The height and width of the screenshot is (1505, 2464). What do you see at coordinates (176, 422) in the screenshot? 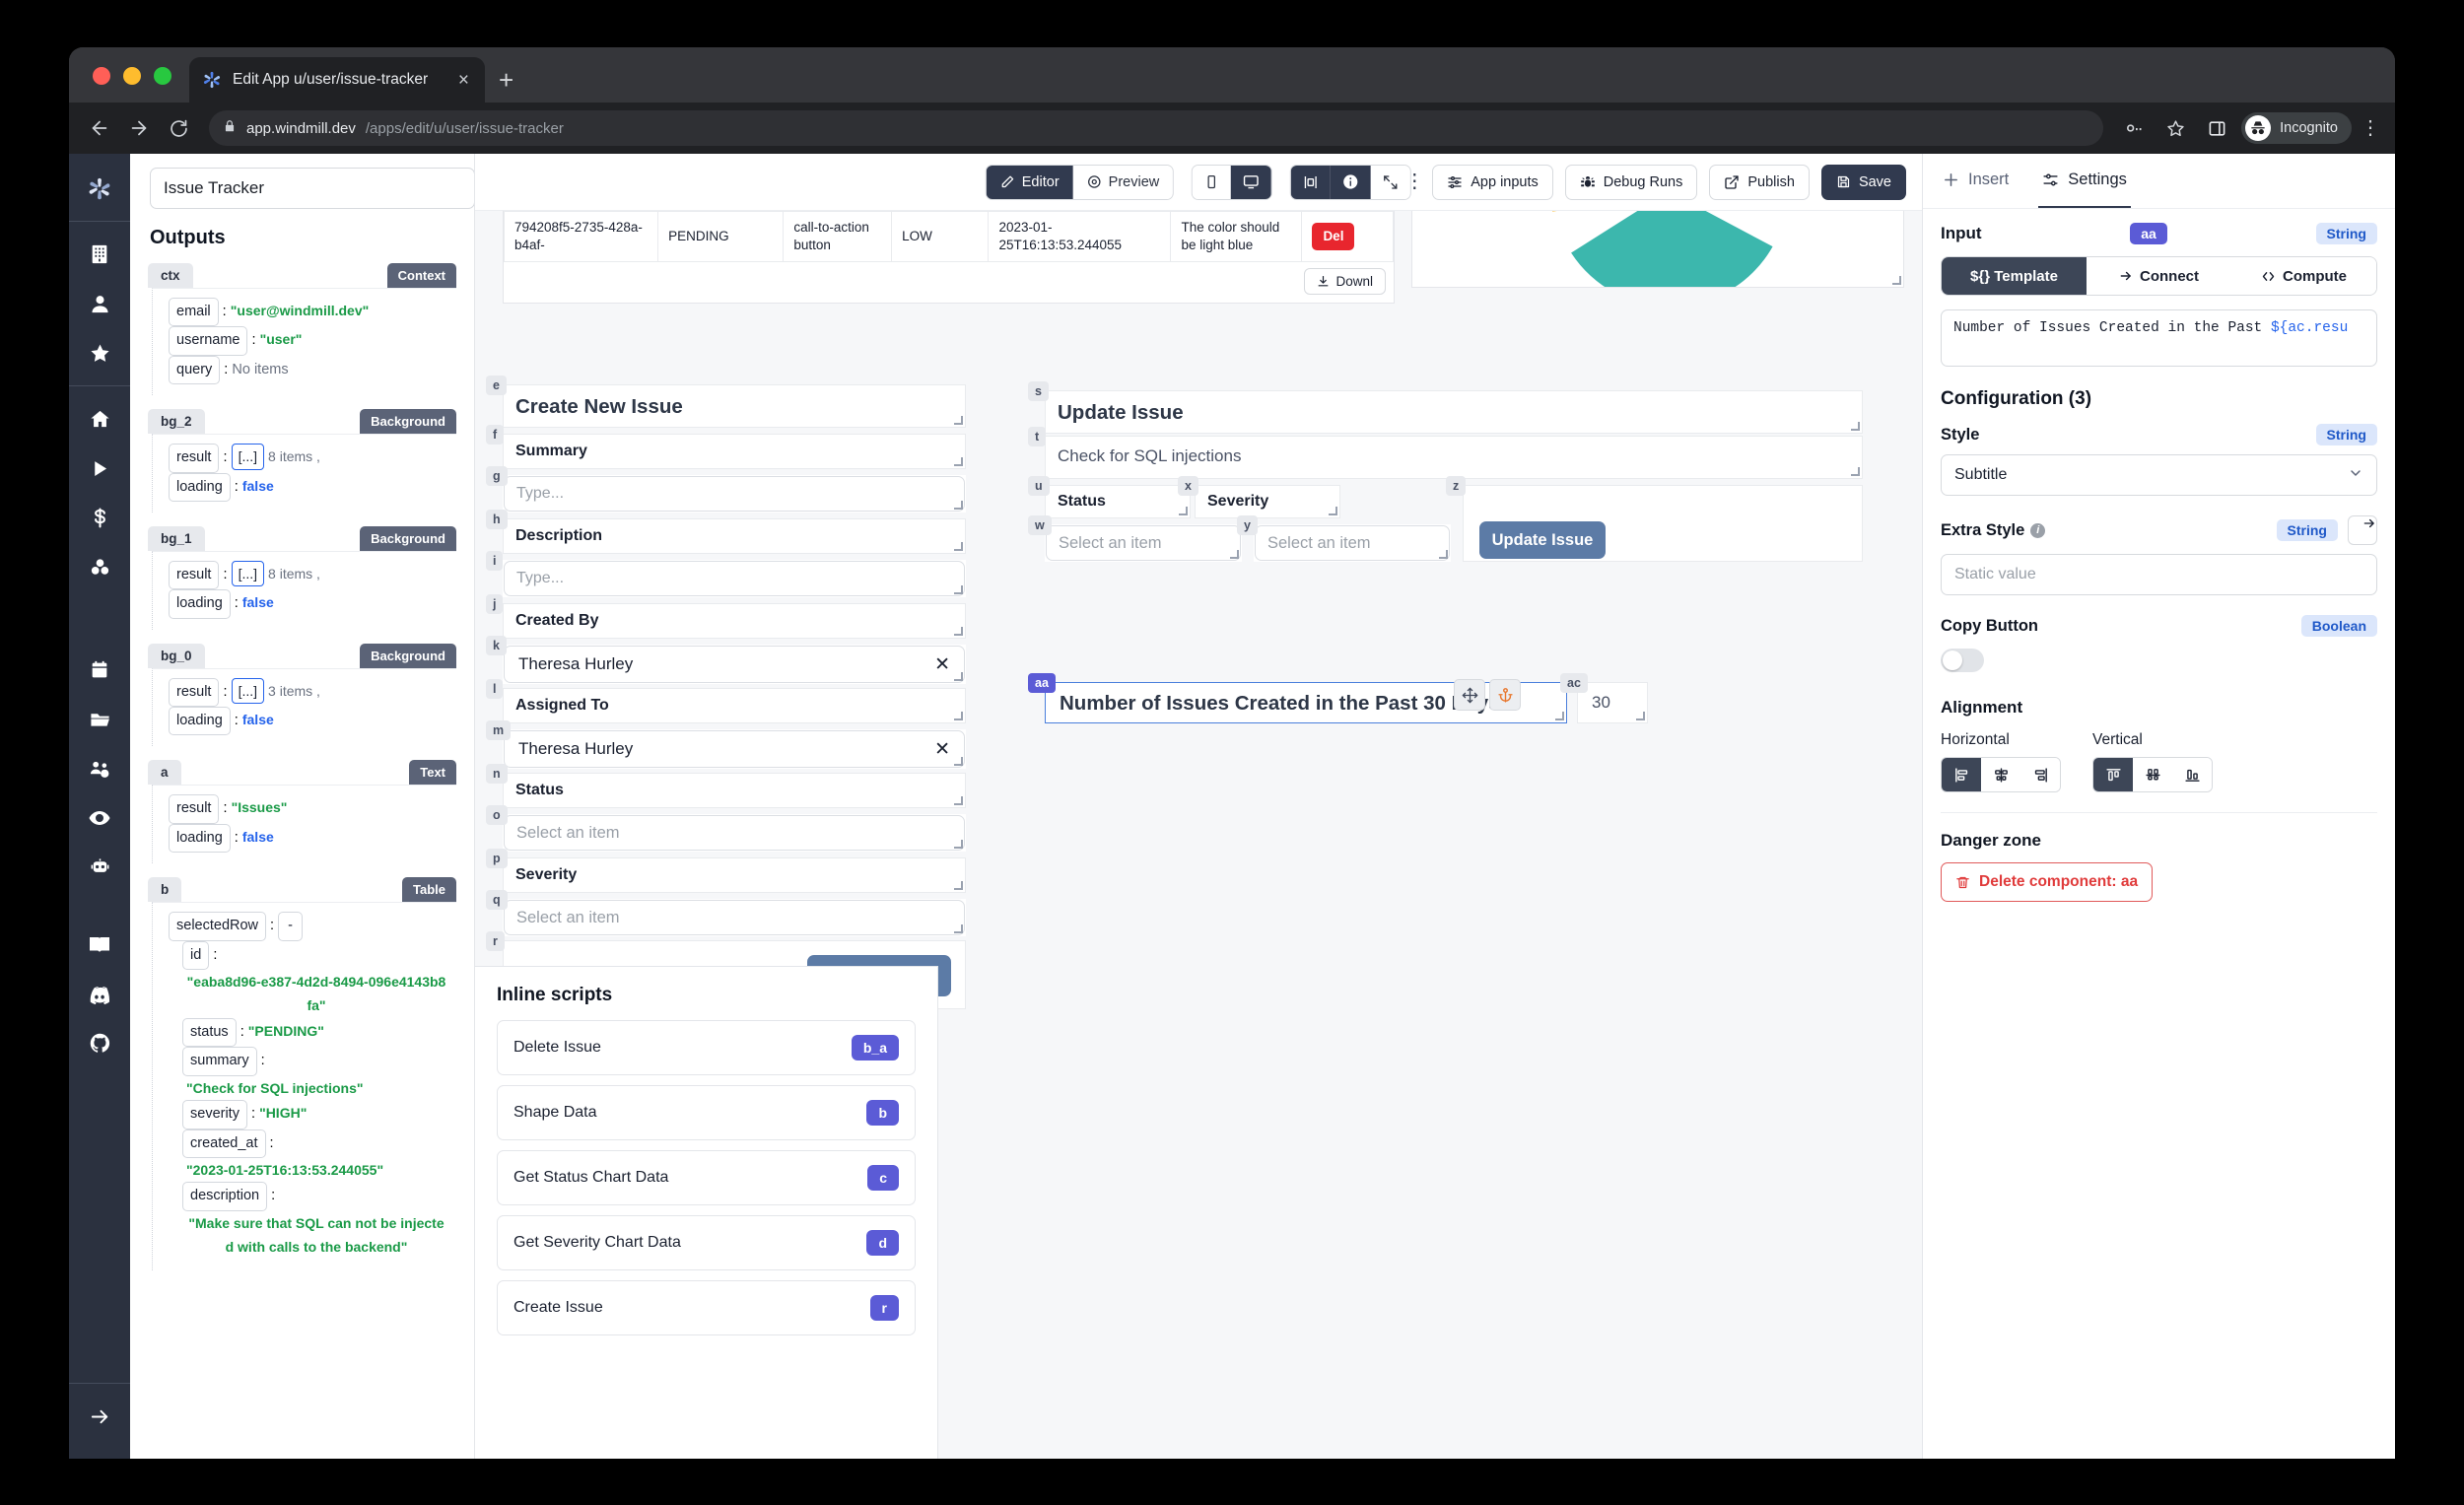
I see `output-key: bg_2` at bounding box center [176, 422].